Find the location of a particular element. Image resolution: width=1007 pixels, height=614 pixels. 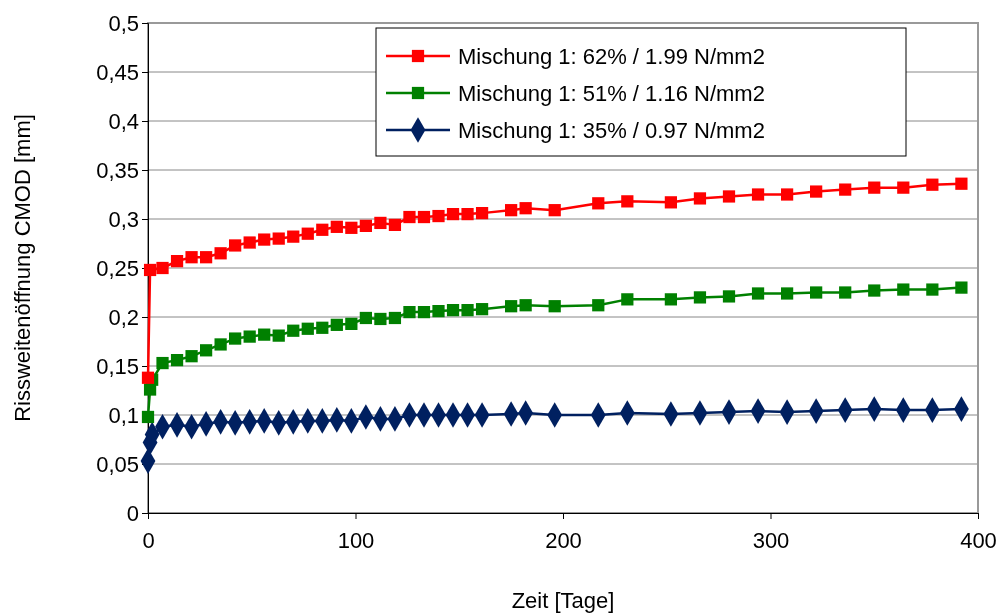

y-tick-label: 0,2 is located at coordinates (123, 317).